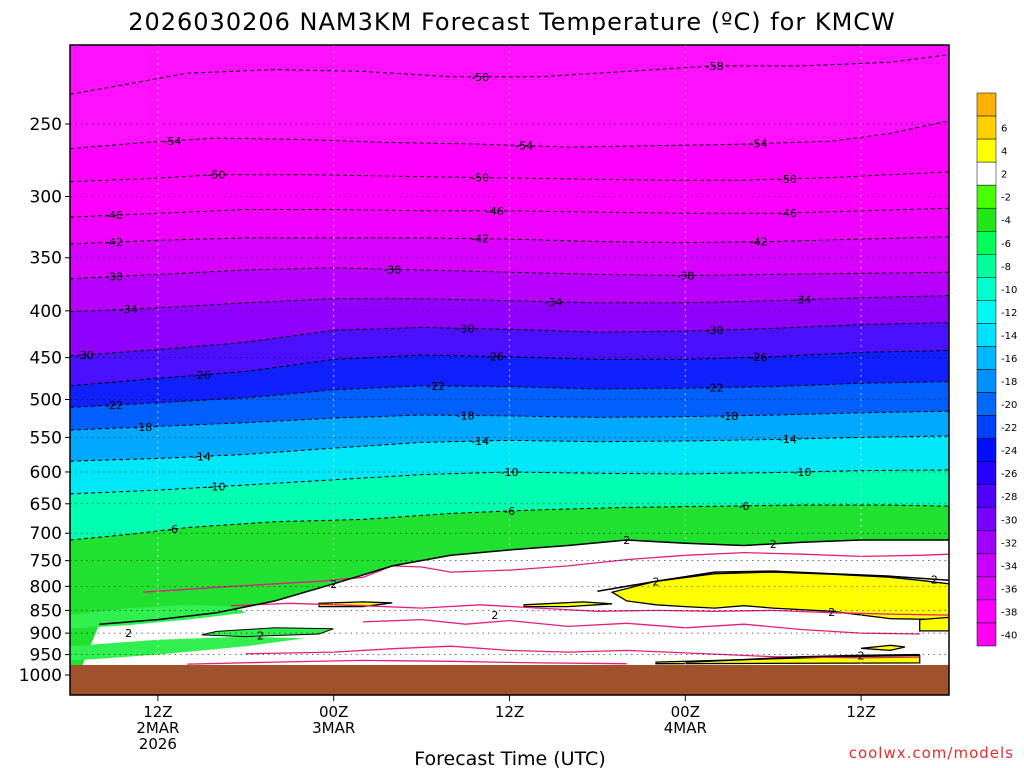 This screenshot has height=768, width=1024. I want to click on y-tick-label: 450, so click(46, 359).